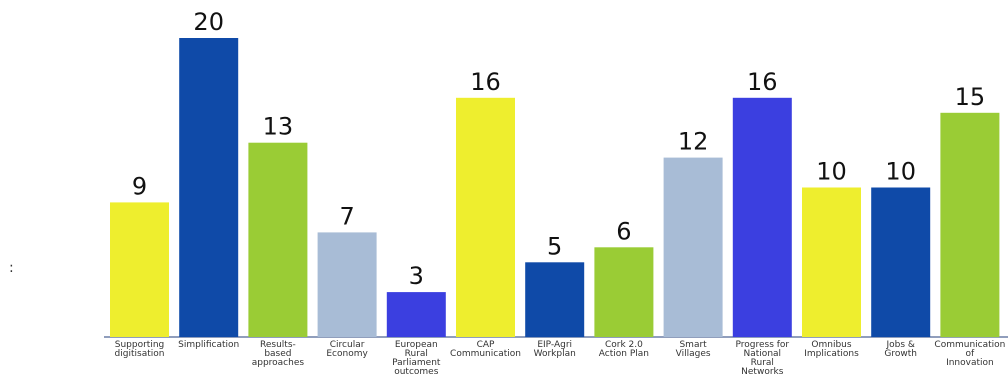  Describe the element at coordinates (693, 247) in the screenshot. I see `bar-smart-villages` at that location.